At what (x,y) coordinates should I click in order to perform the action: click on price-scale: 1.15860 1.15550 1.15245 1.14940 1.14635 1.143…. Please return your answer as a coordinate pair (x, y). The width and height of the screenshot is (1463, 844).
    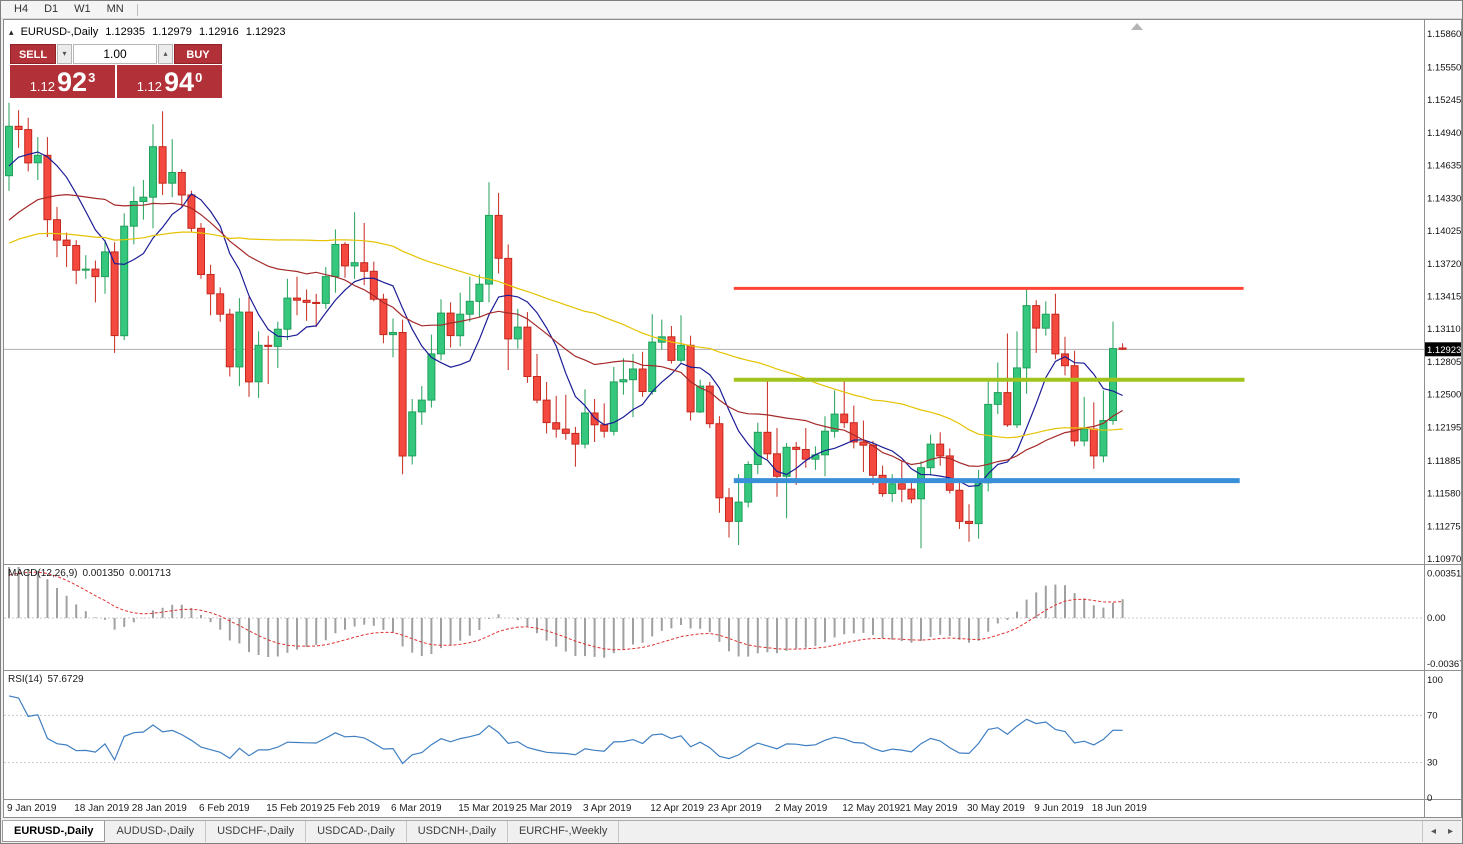
    Looking at the image, I should click on (1443, 297).